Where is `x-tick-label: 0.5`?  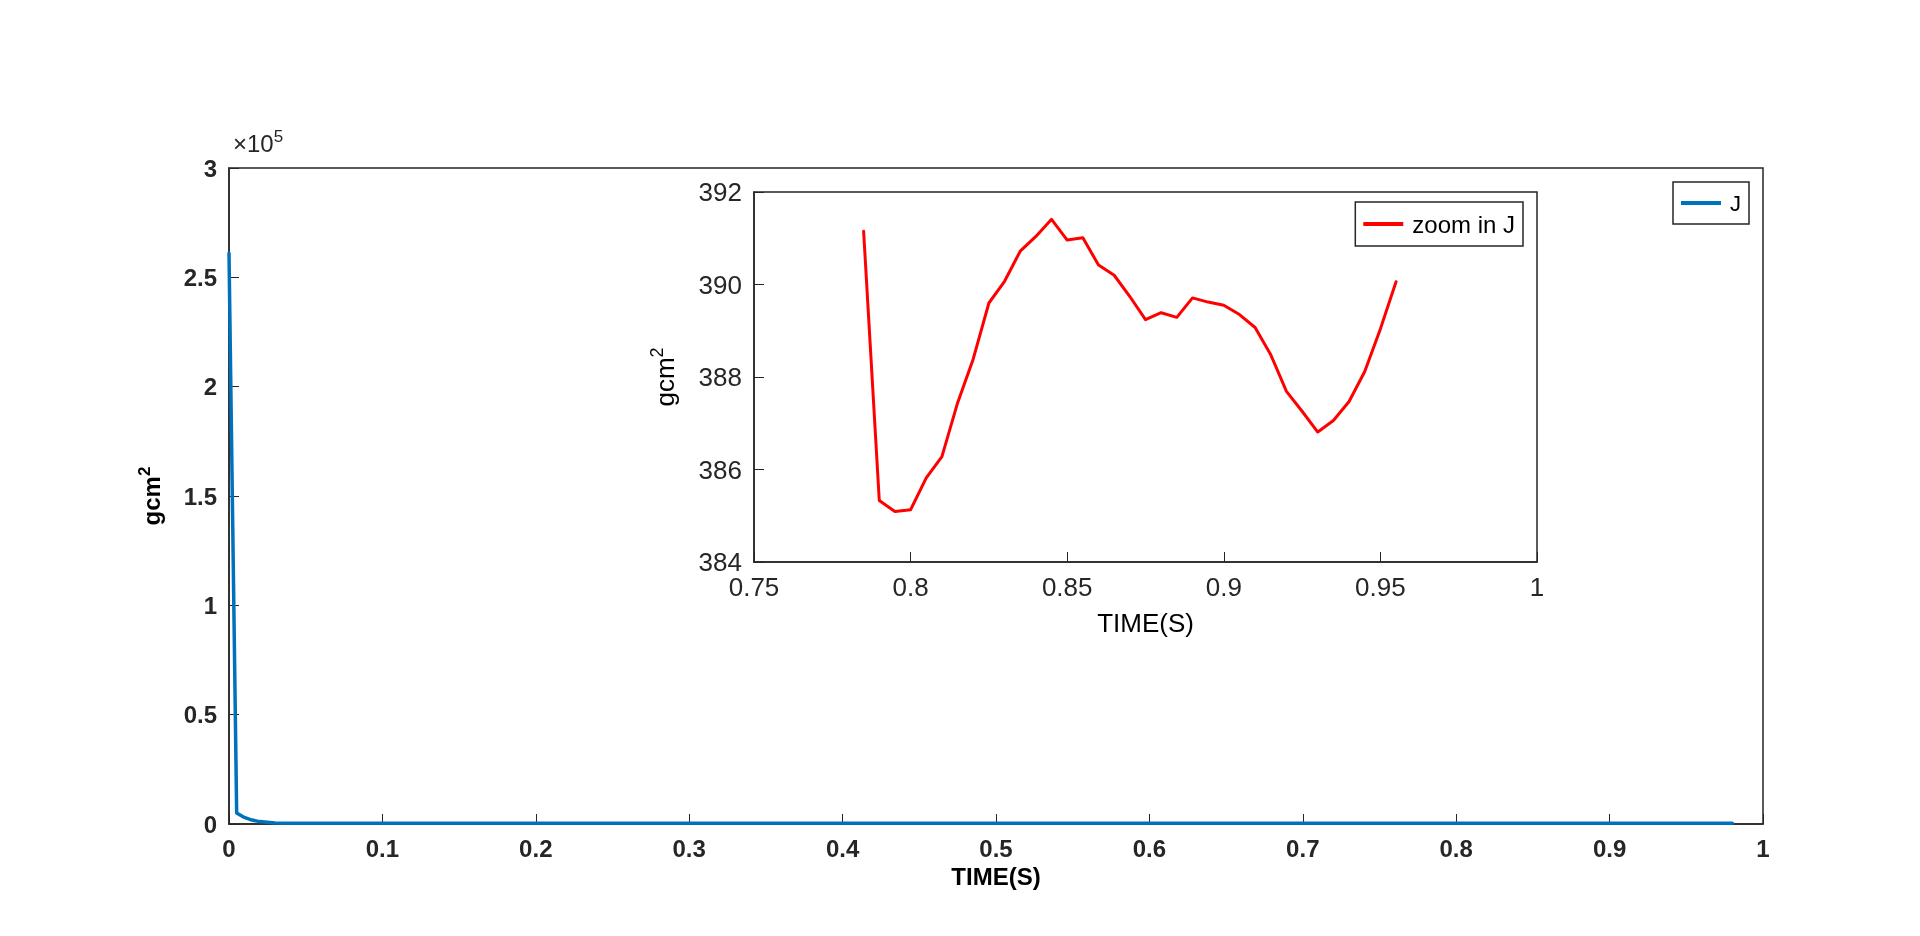 x-tick-label: 0.5 is located at coordinates (996, 848).